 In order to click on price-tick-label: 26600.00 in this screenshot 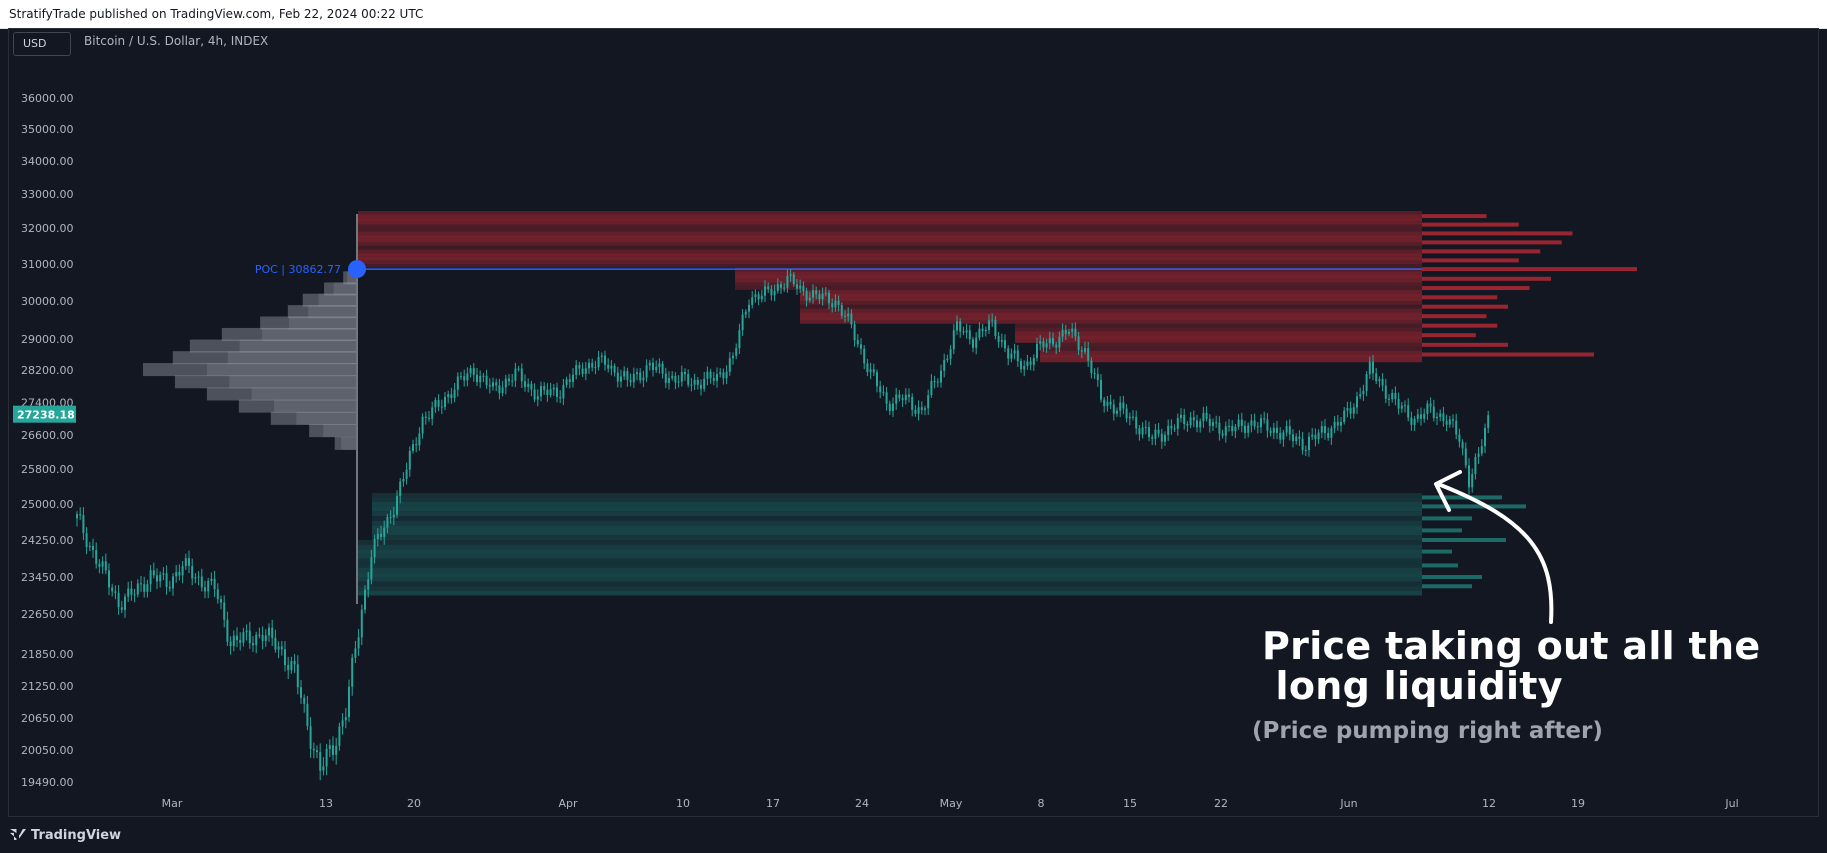, I will do `click(47, 435)`.